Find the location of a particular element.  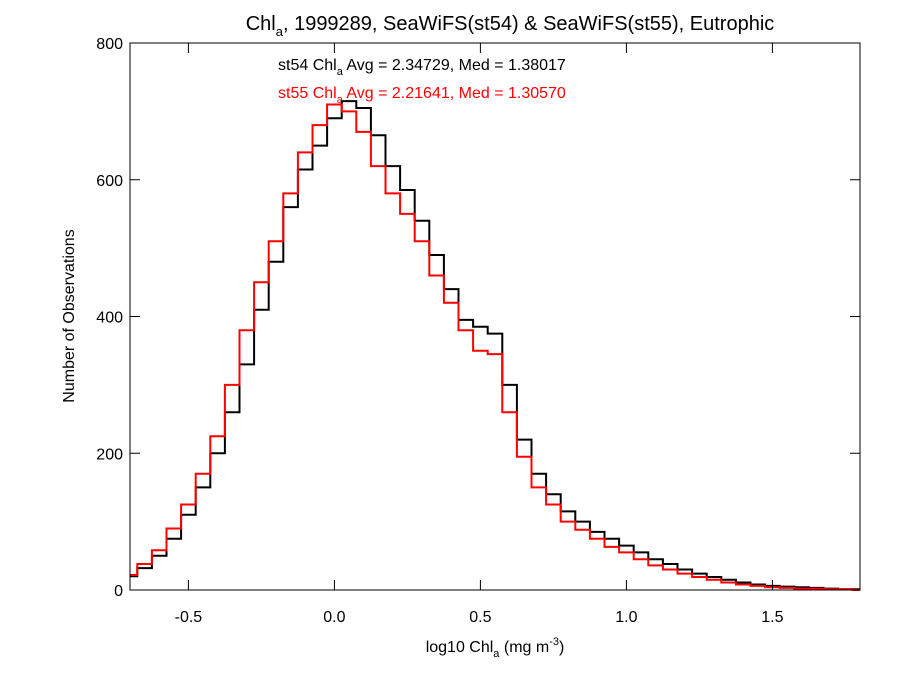

annotation-st55: st55 Chla Avg = 2.21641, Med = 1.30570 is located at coordinates (422, 95).